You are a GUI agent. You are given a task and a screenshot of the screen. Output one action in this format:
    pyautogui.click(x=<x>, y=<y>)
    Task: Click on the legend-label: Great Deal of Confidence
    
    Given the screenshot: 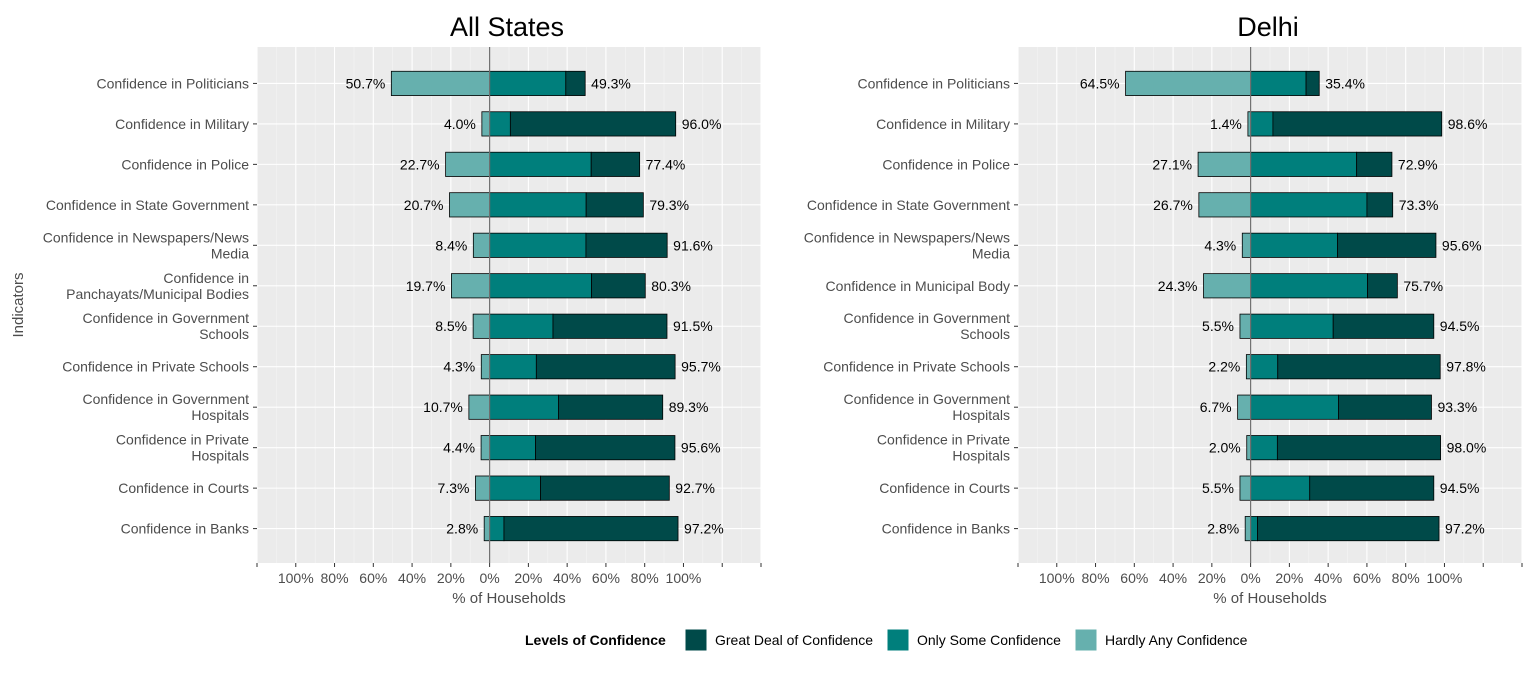 What is the action you would take?
    pyautogui.click(x=794, y=640)
    